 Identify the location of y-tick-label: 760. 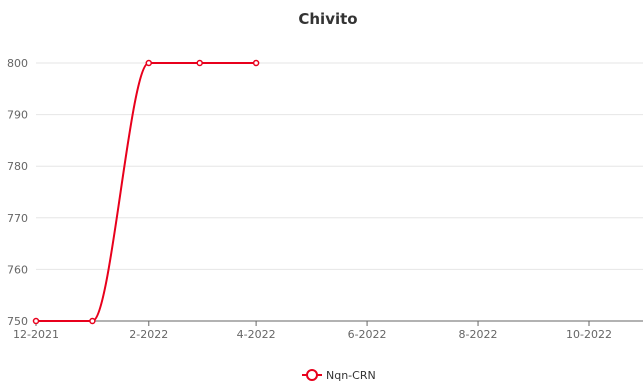
(17, 269).